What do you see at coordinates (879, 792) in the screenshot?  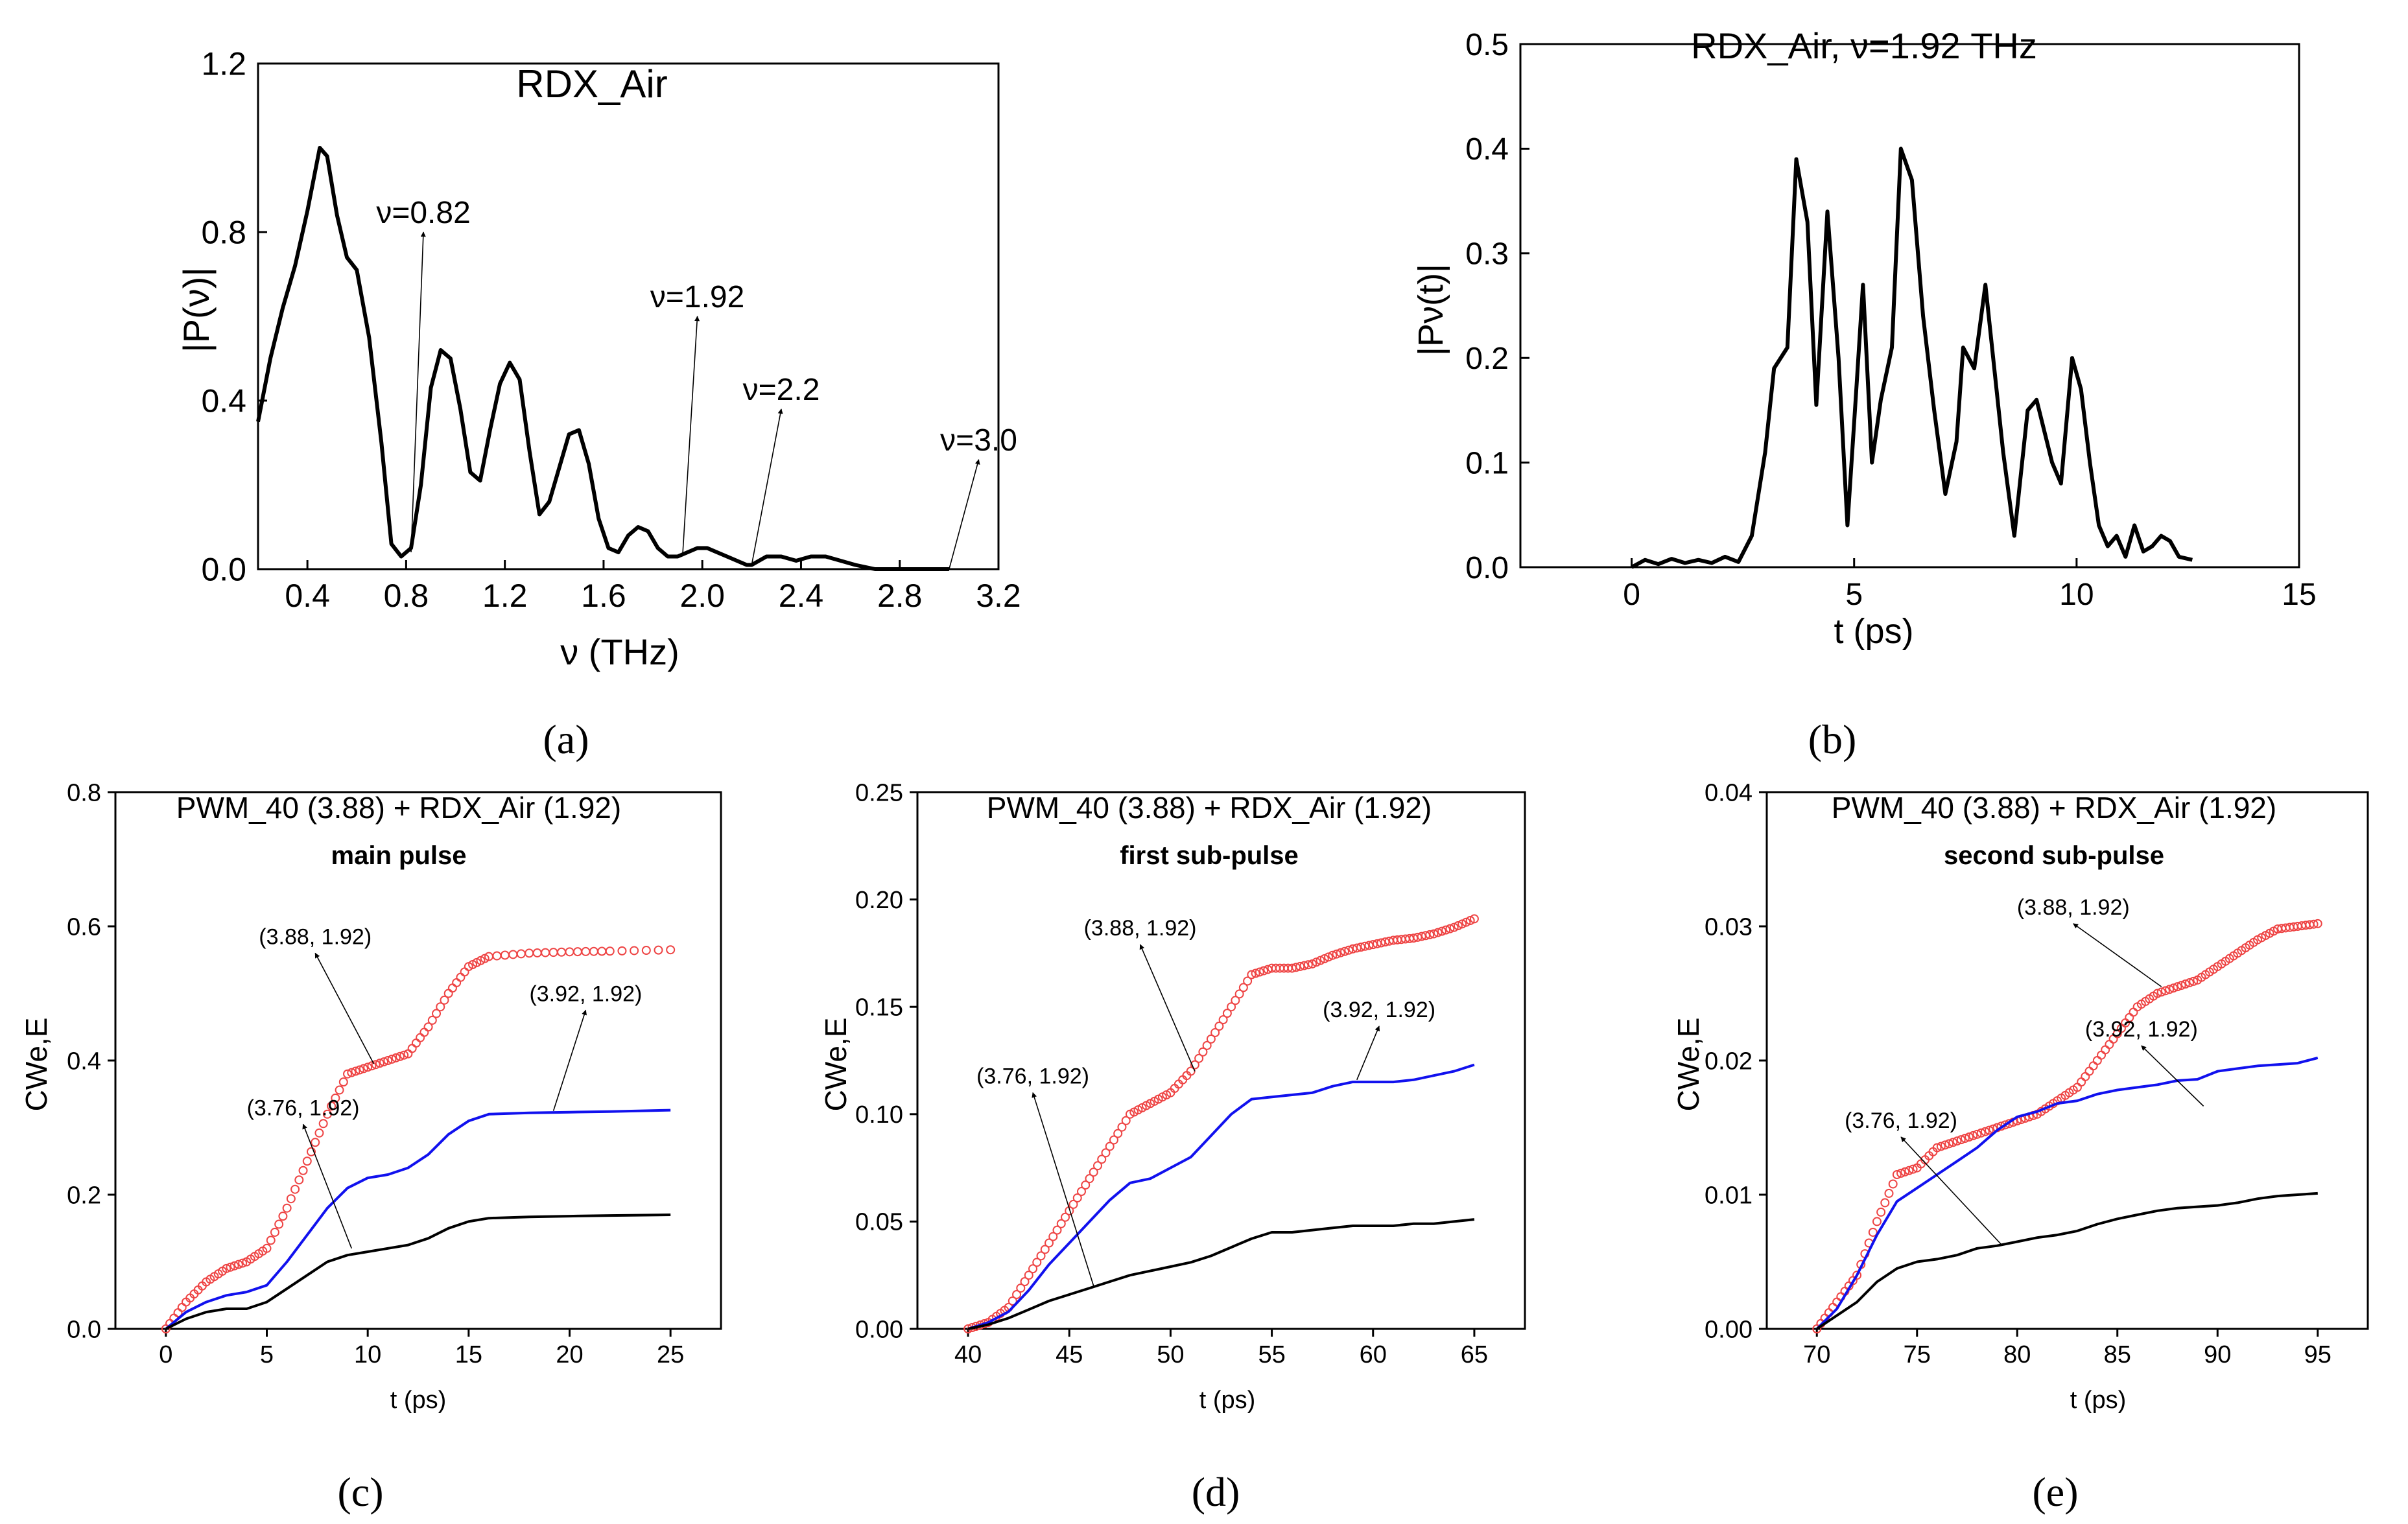 I see `y-tick-label: 0.25` at bounding box center [879, 792].